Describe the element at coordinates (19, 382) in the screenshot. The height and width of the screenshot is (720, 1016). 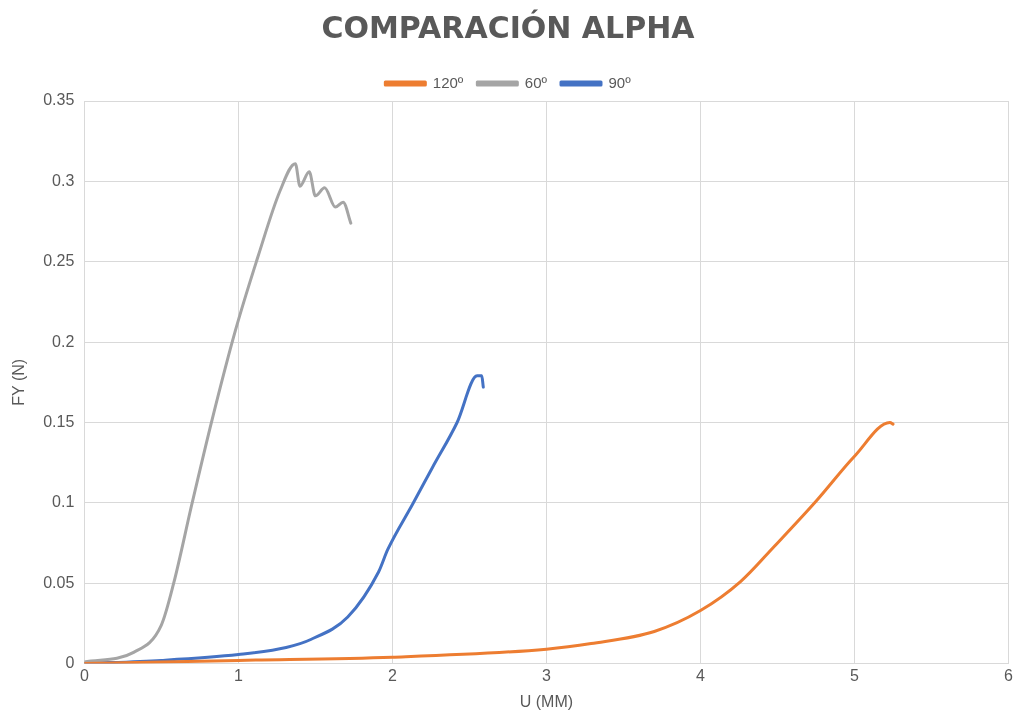
I see `y-axis-title: FY (N)` at that location.